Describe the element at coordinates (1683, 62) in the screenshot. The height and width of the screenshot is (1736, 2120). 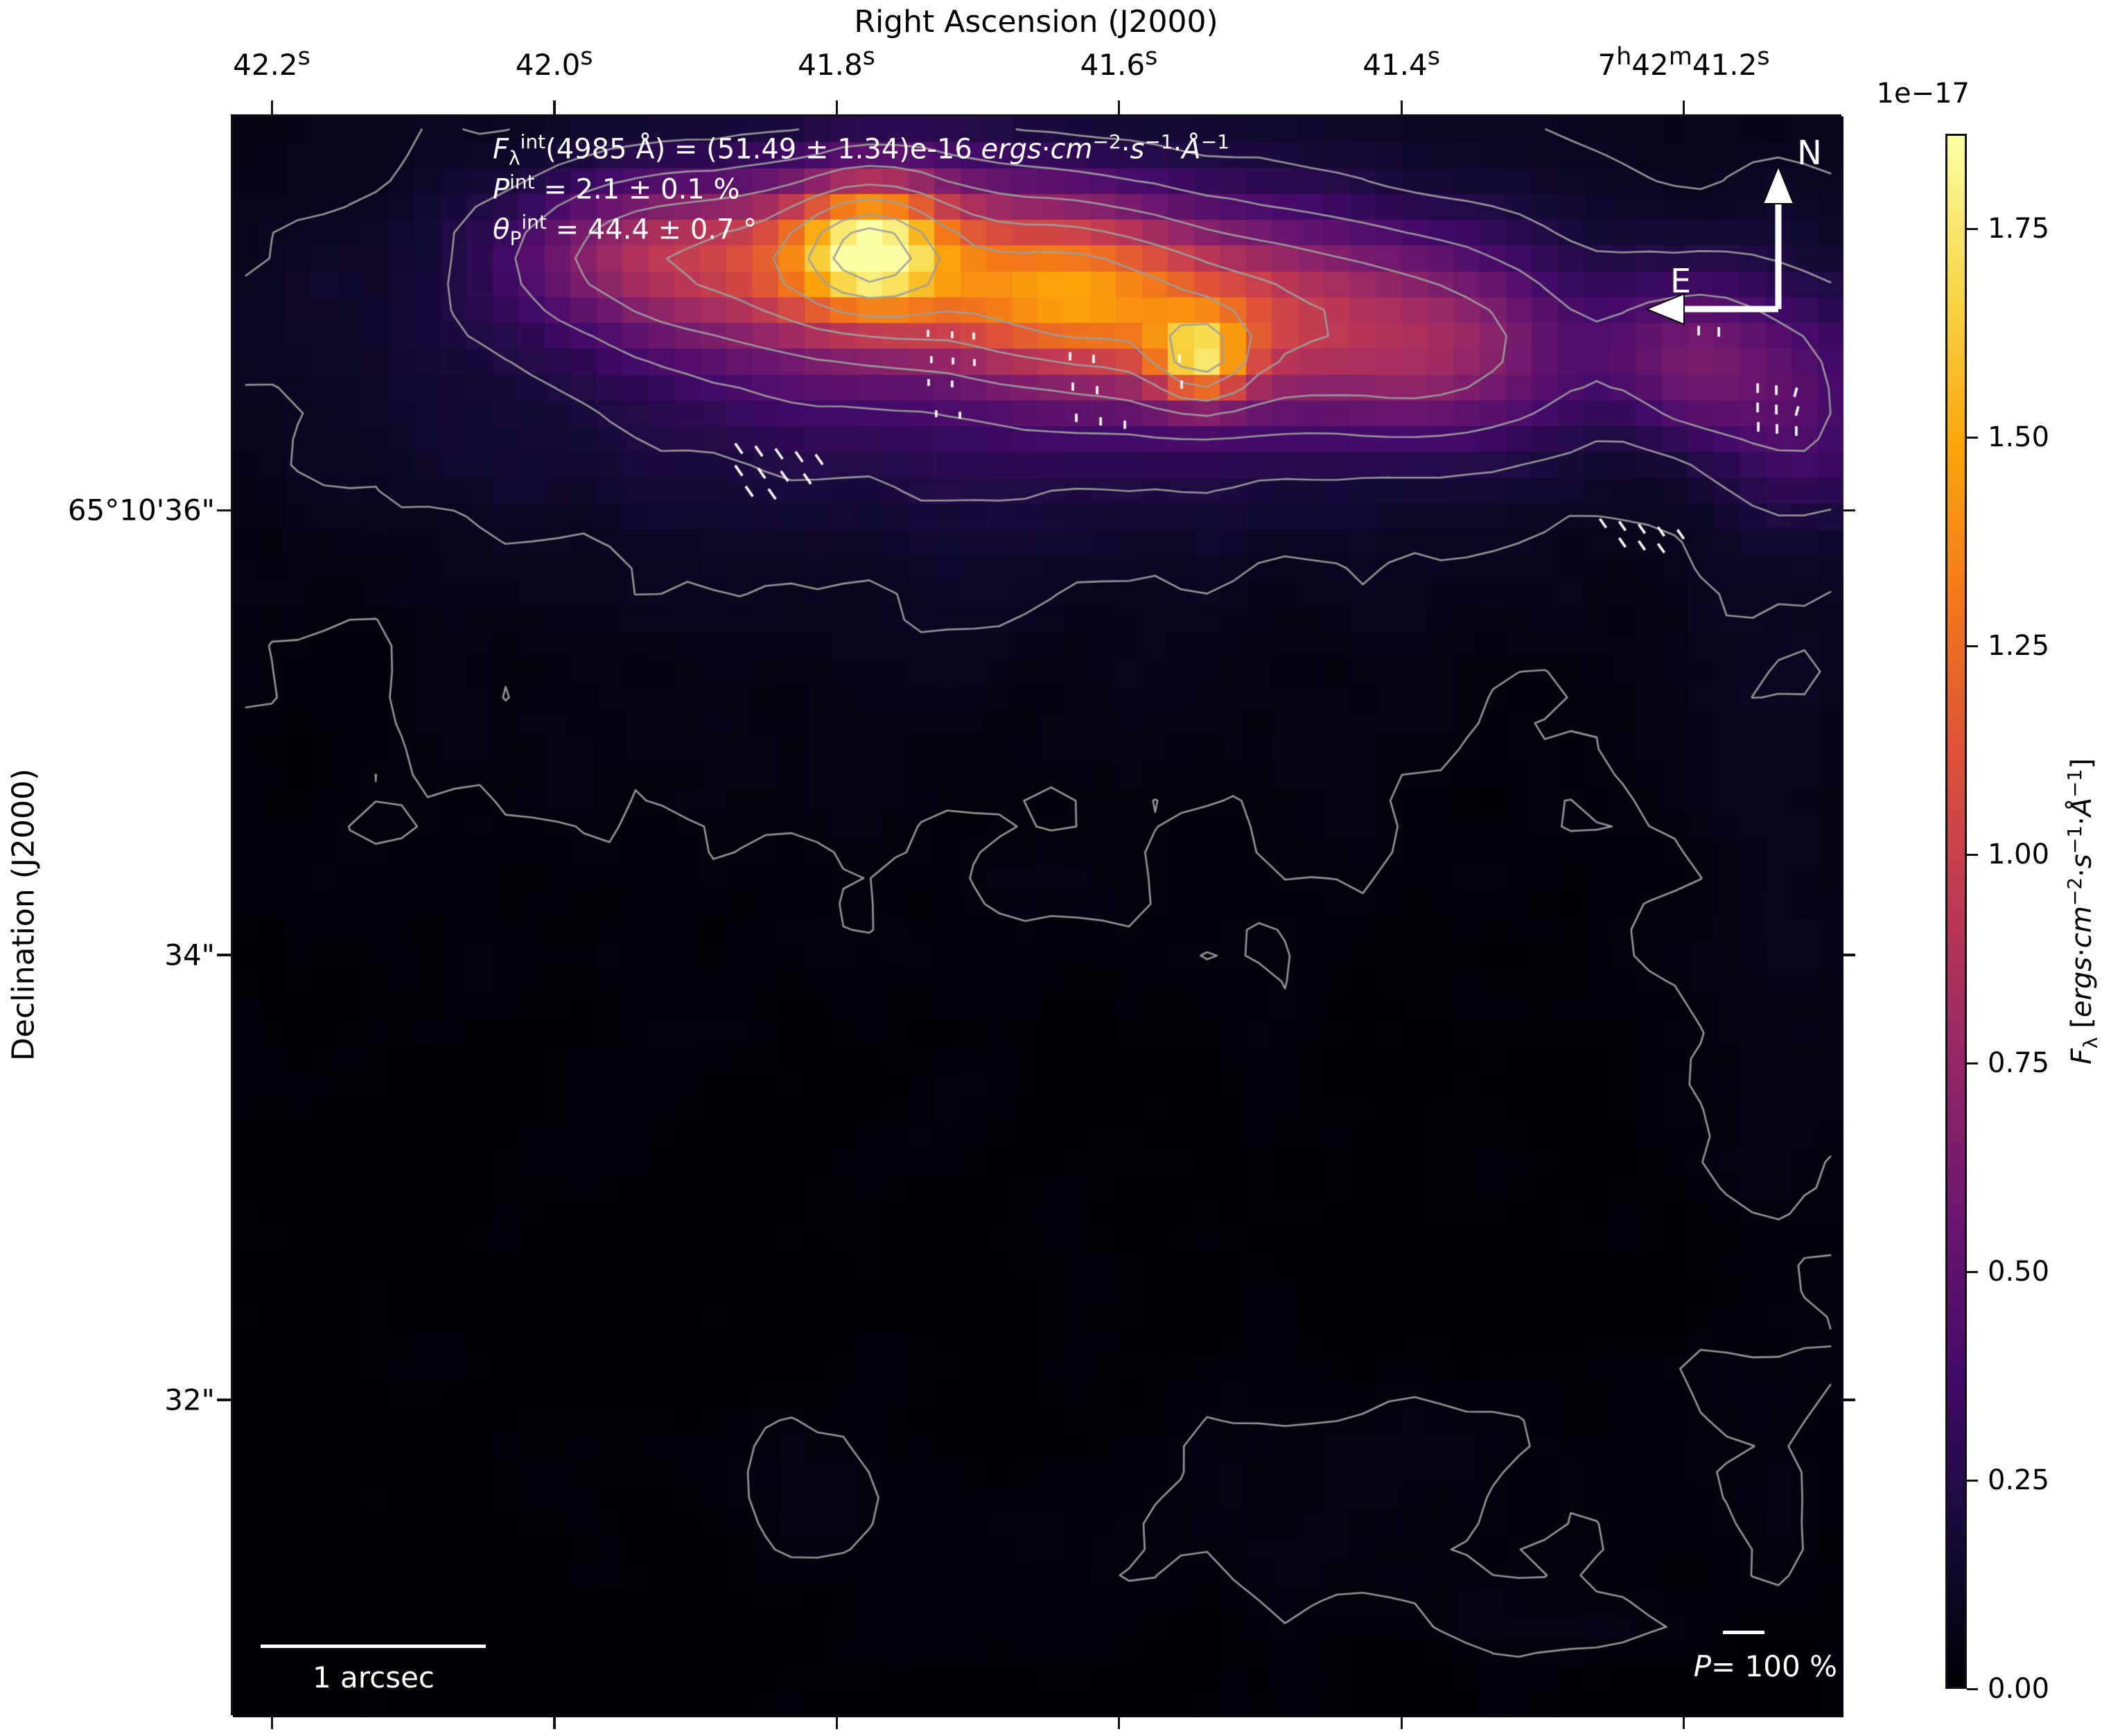
I see `x-tick-label: 7h42m41.2s` at that location.